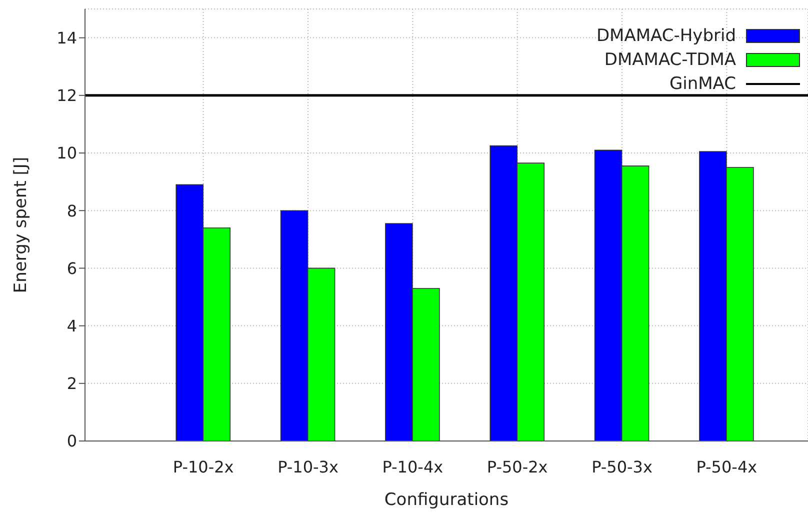 The image size is (808, 513). I want to click on y-tick-label: 8, so click(71, 210).